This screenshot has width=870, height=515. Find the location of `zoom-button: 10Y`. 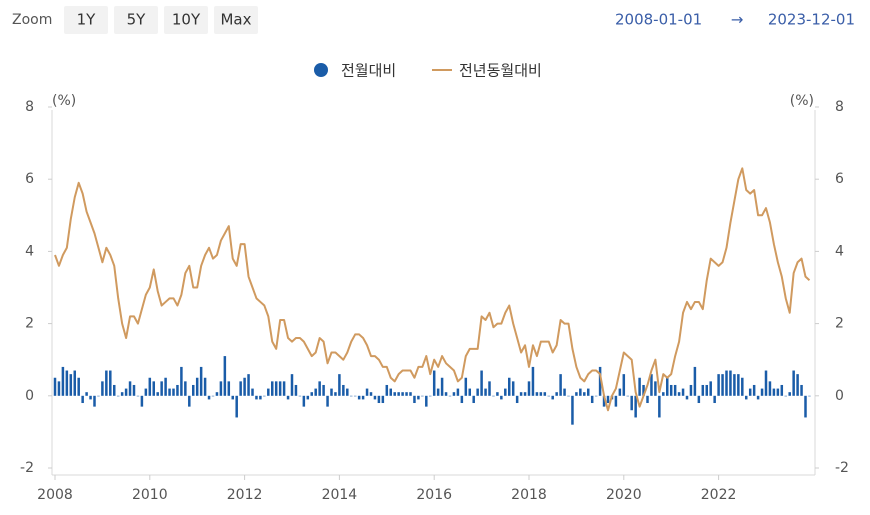

zoom-button: 10Y is located at coordinates (186, 20).